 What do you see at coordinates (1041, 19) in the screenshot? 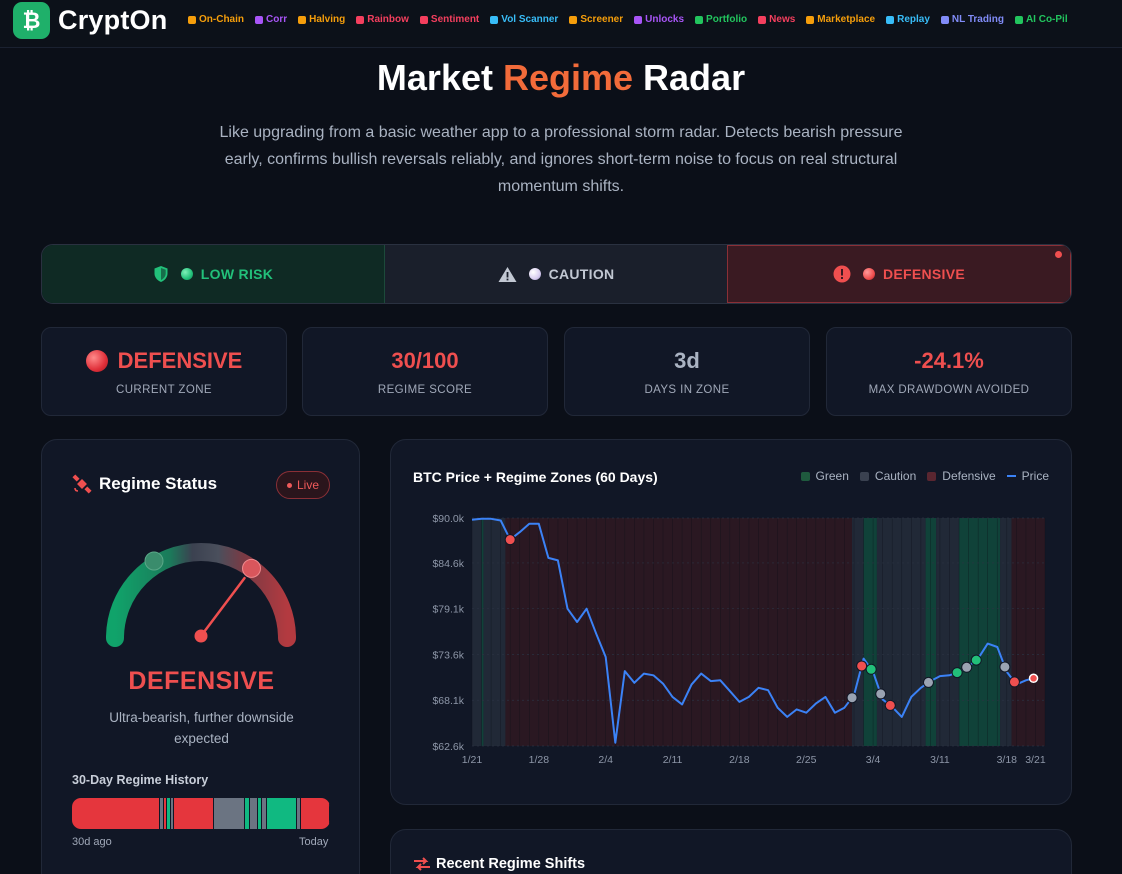
I see `nav-link-ai-co-pil: AI Co-Pil` at bounding box center [1041, 19].